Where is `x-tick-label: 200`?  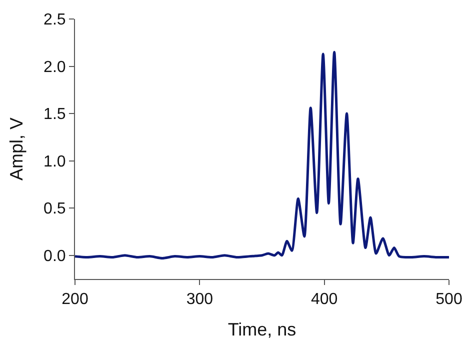 x-tick-label: 200 is located at coordinates (75, 299).